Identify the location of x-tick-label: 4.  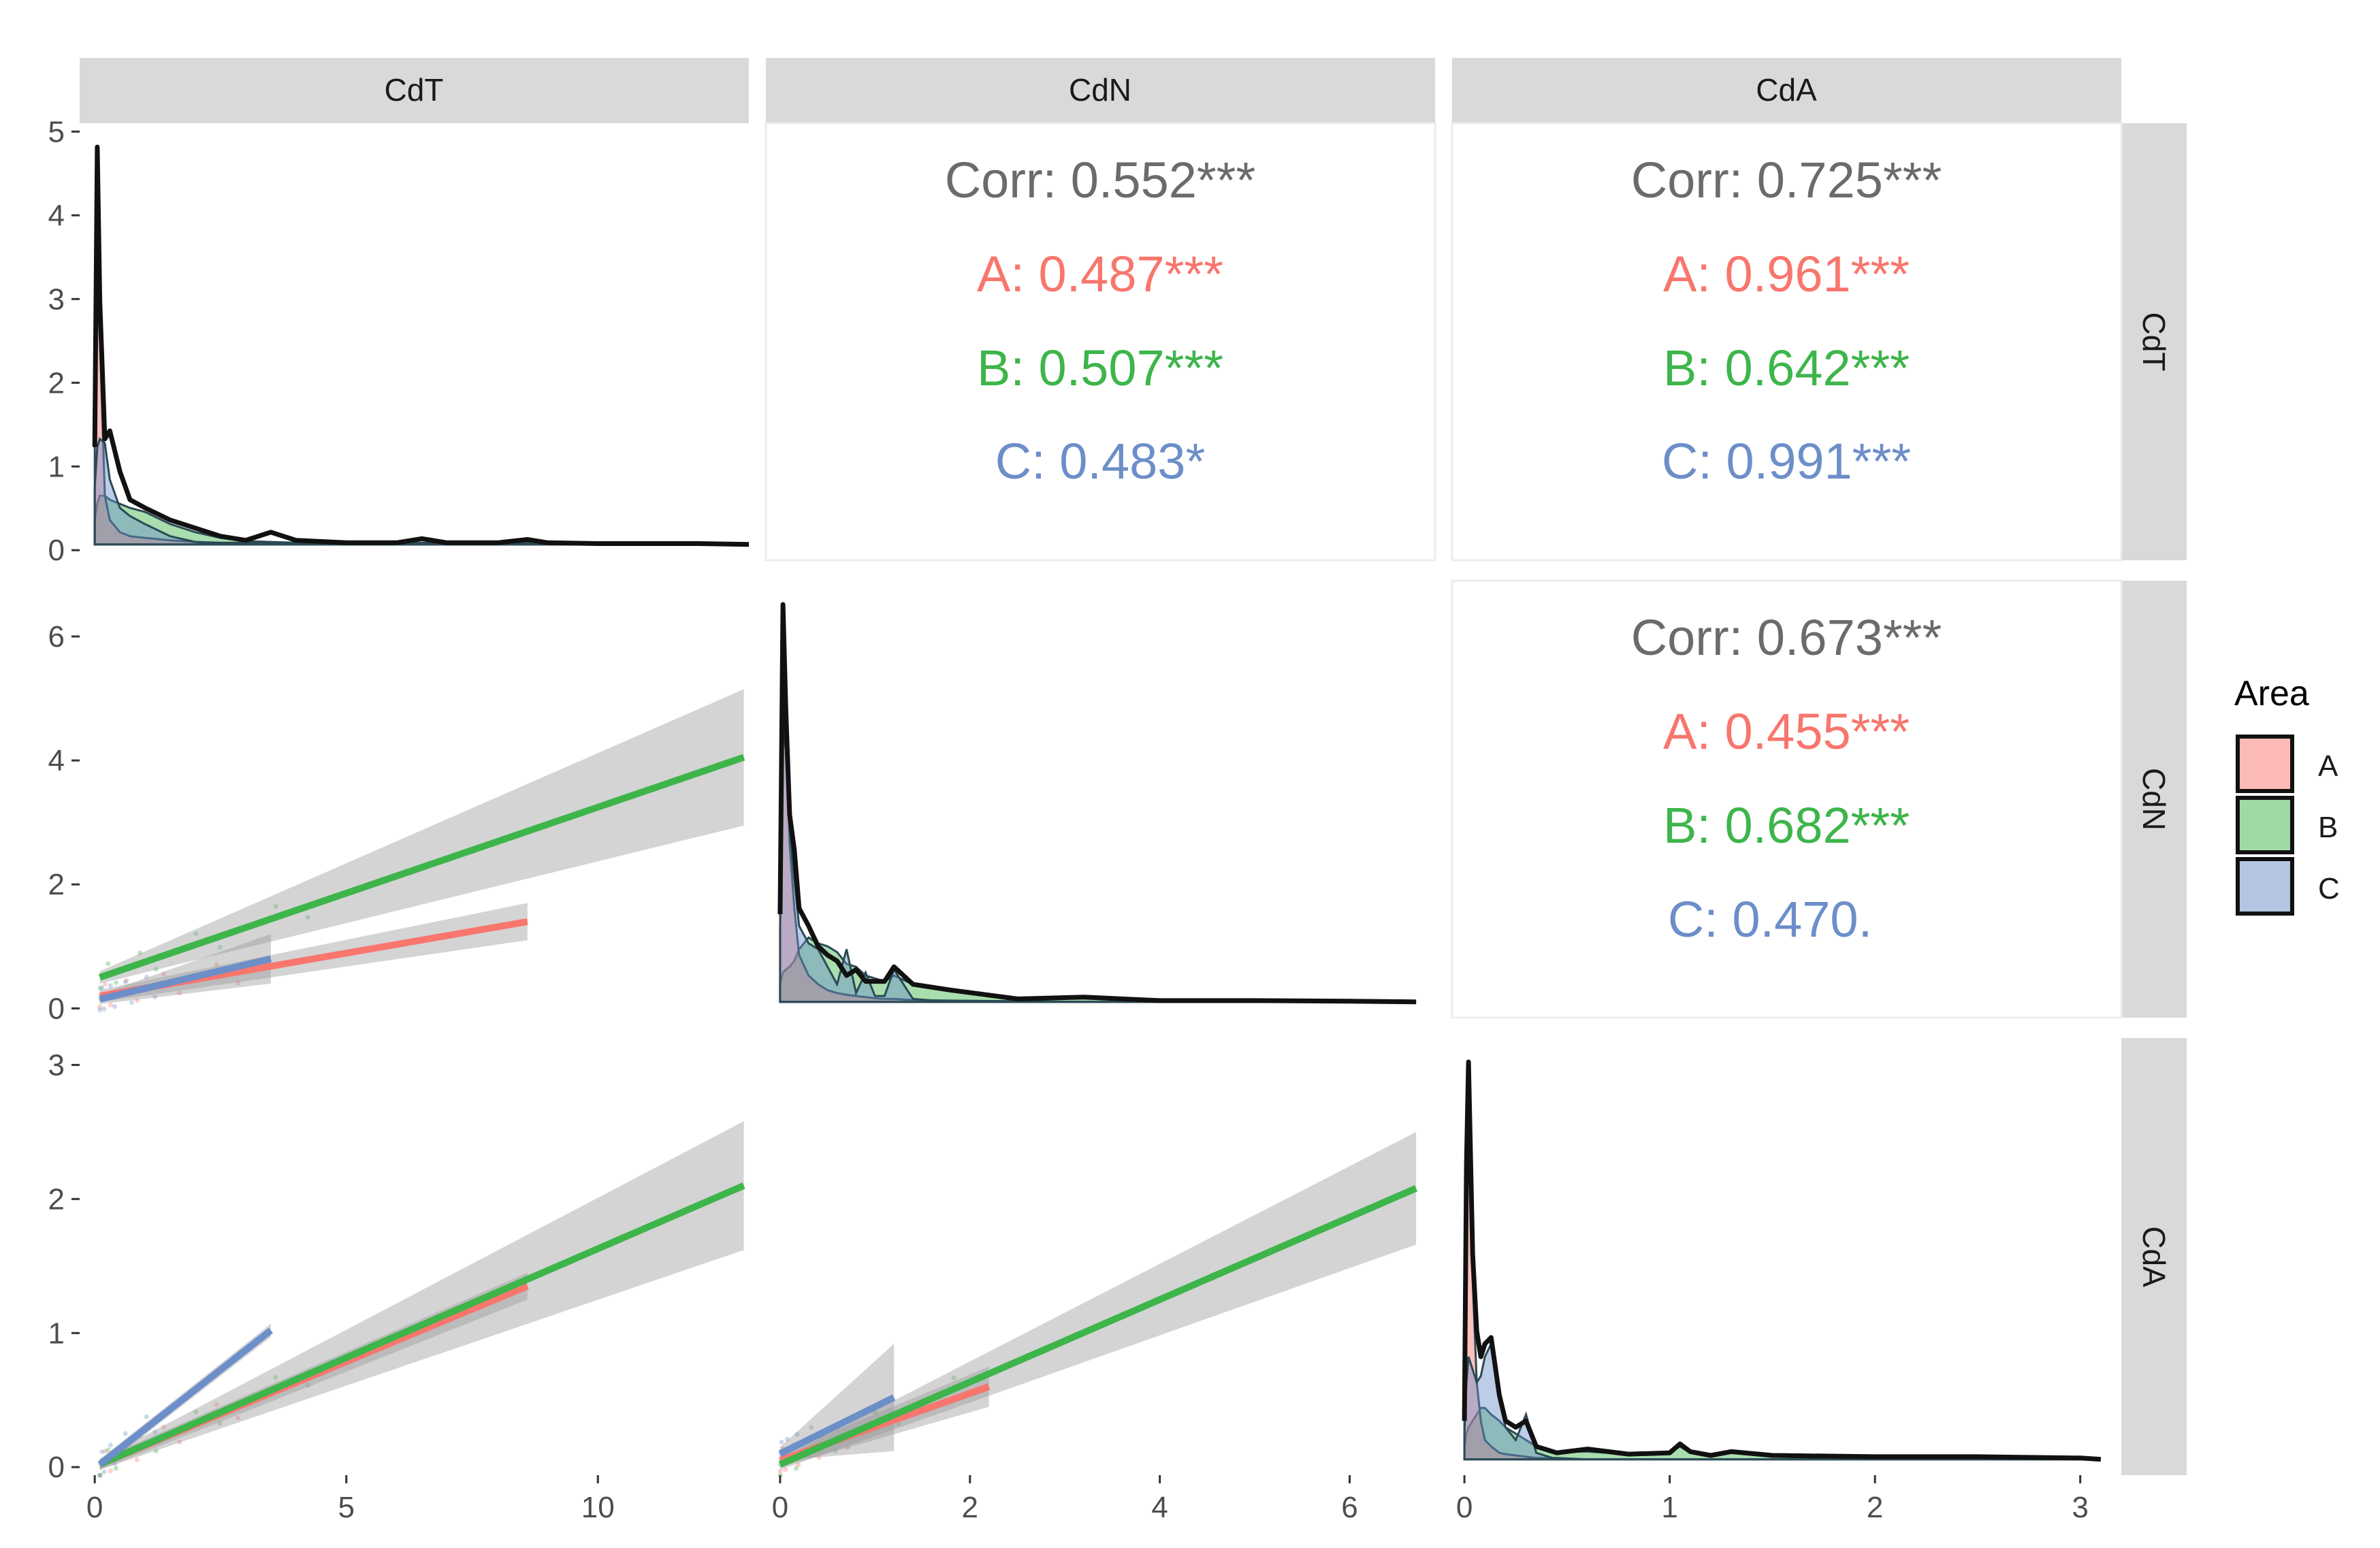
(1159, 1507).